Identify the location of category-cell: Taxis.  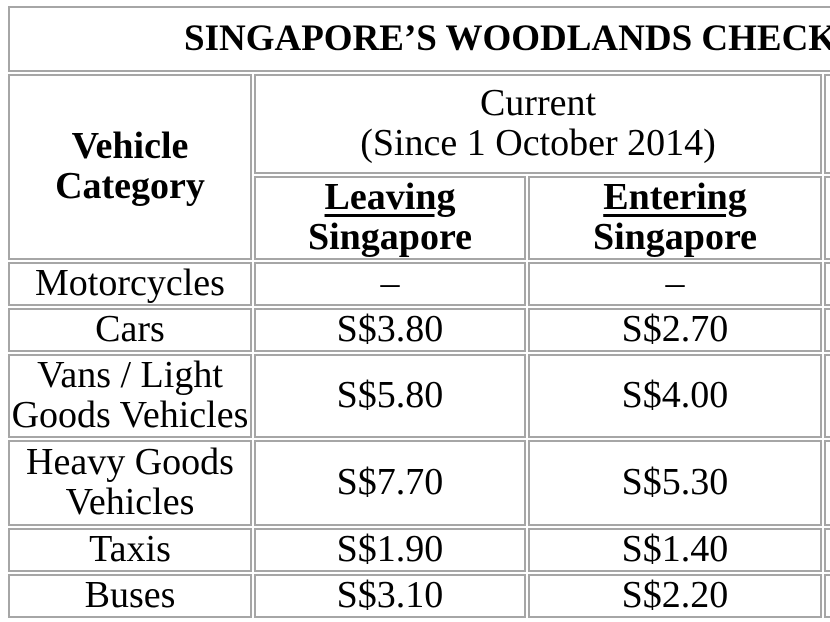
(130, 550).